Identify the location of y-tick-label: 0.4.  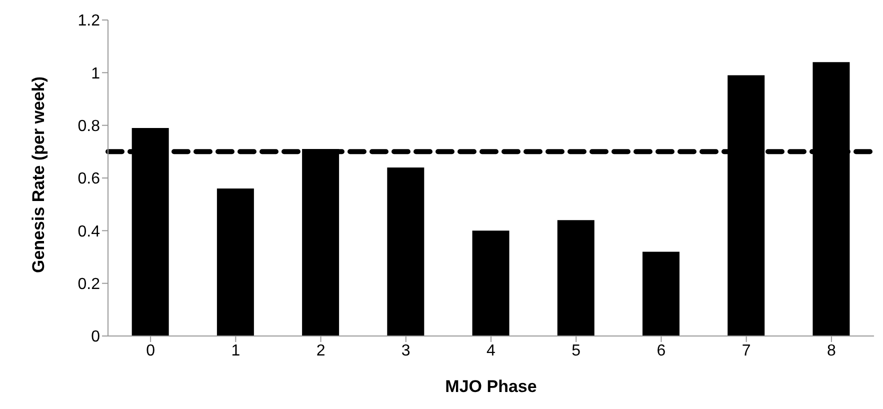
(89, 231).